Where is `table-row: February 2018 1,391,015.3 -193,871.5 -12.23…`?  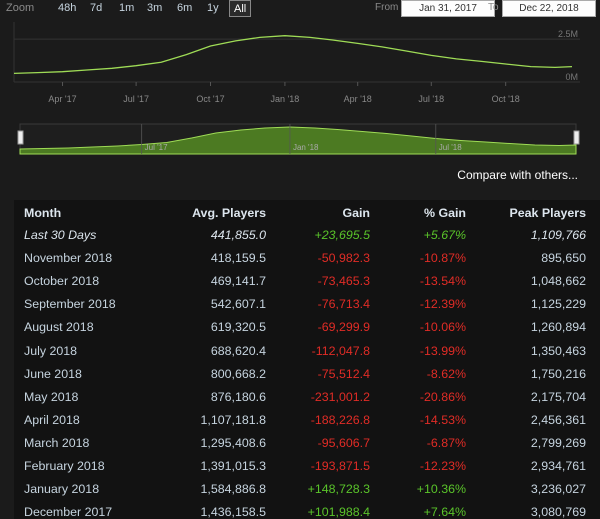 table-row: February 2018 1,391,015.3 -193,871.5 -12.23… is located at coordinates (307, 465).